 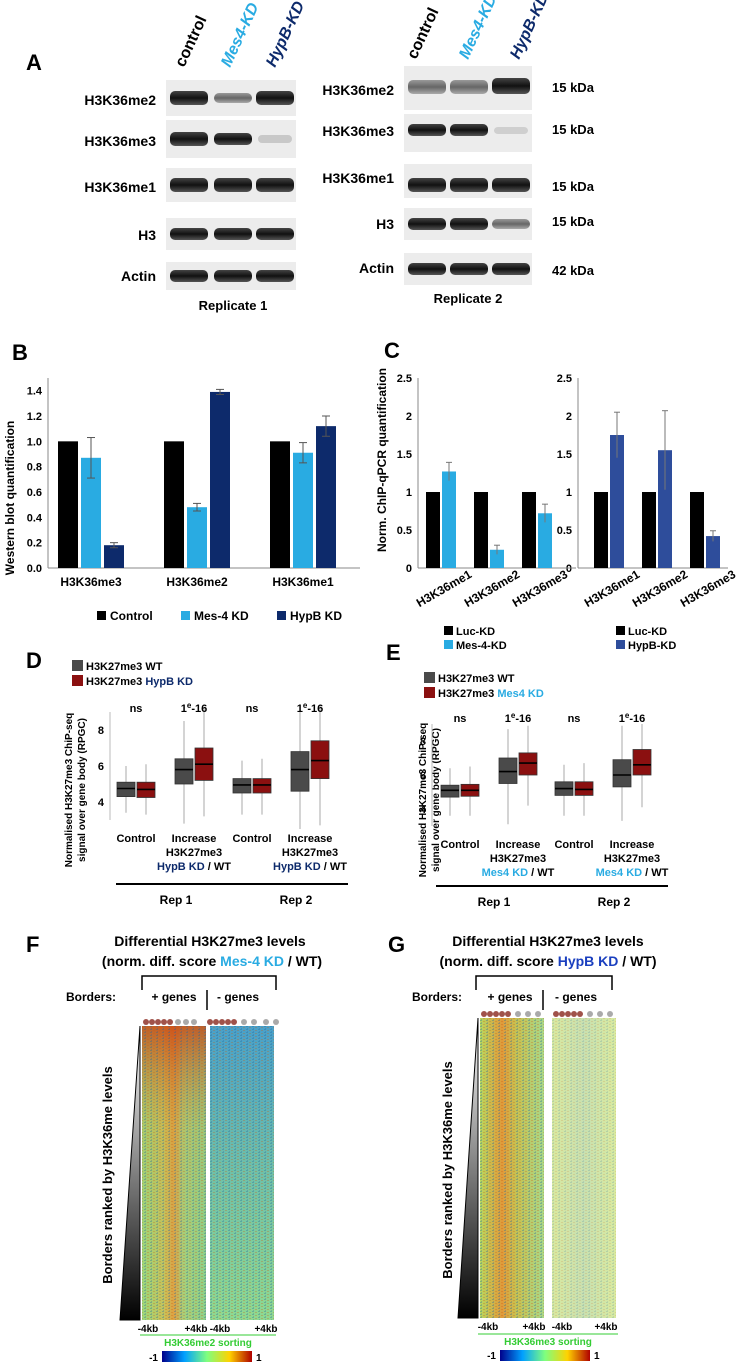 What do you see at coordinates (529, 31) in the screenshot?
I see `lane-header-hypb-rep2: HypB-KD` at bounding box center [529, 31].